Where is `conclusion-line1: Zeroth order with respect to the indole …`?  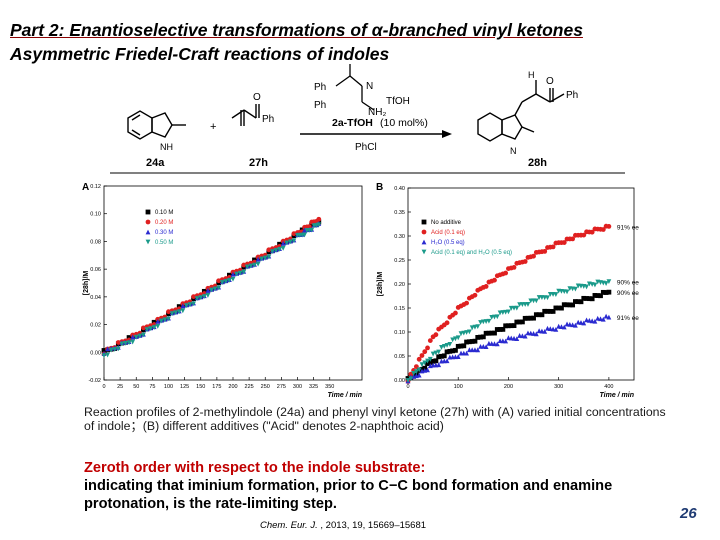
conclusion-line1: Zeroth order with respect to the indole … is located at coordinates (255, 468).